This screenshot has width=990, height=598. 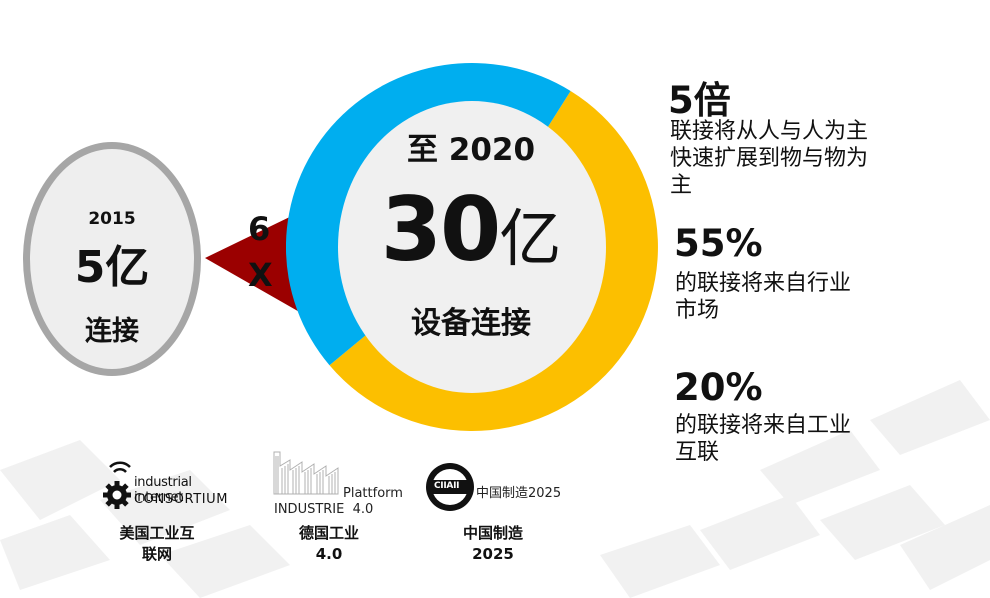 What do you see at coordinates (699, 100) in the screenshot?
I see `stat-1-value: 5倍` at bounding box center [699, 100].